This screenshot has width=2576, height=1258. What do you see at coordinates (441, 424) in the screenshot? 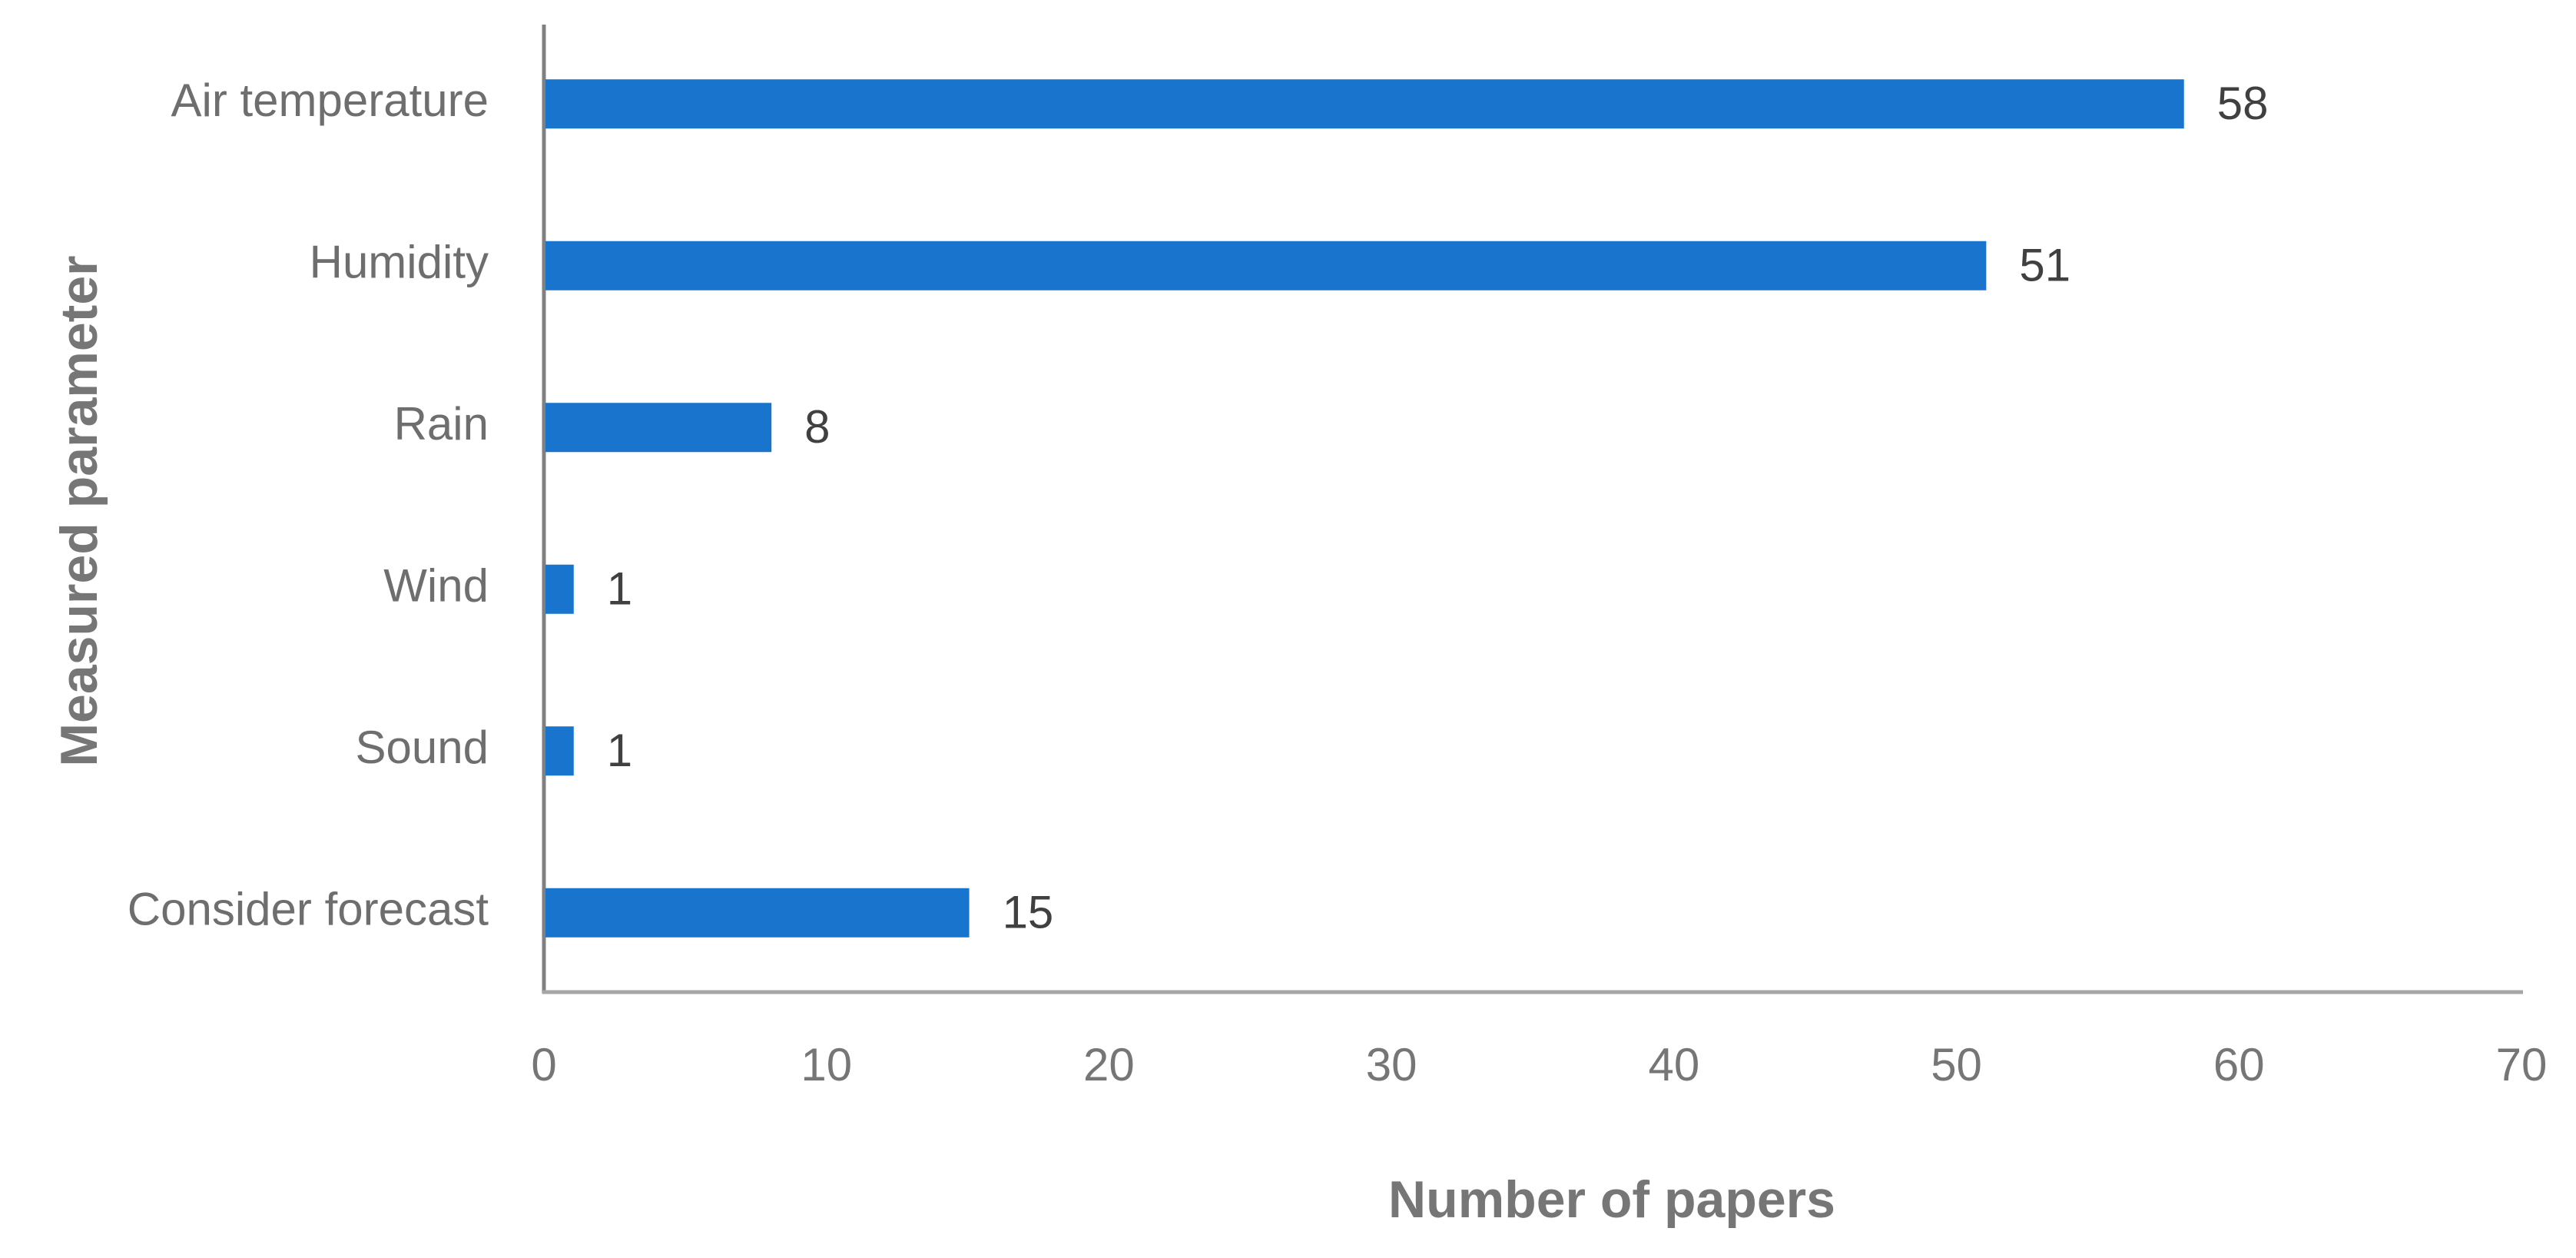
I see `y-tick-label: Rain` at bounding box center [441, 424].